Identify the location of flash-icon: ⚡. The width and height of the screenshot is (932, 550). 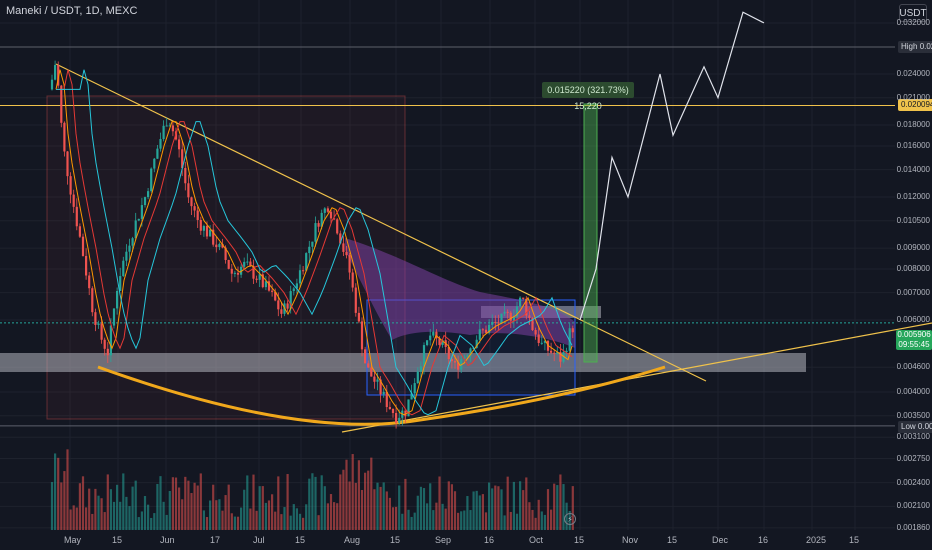
(570, 519).